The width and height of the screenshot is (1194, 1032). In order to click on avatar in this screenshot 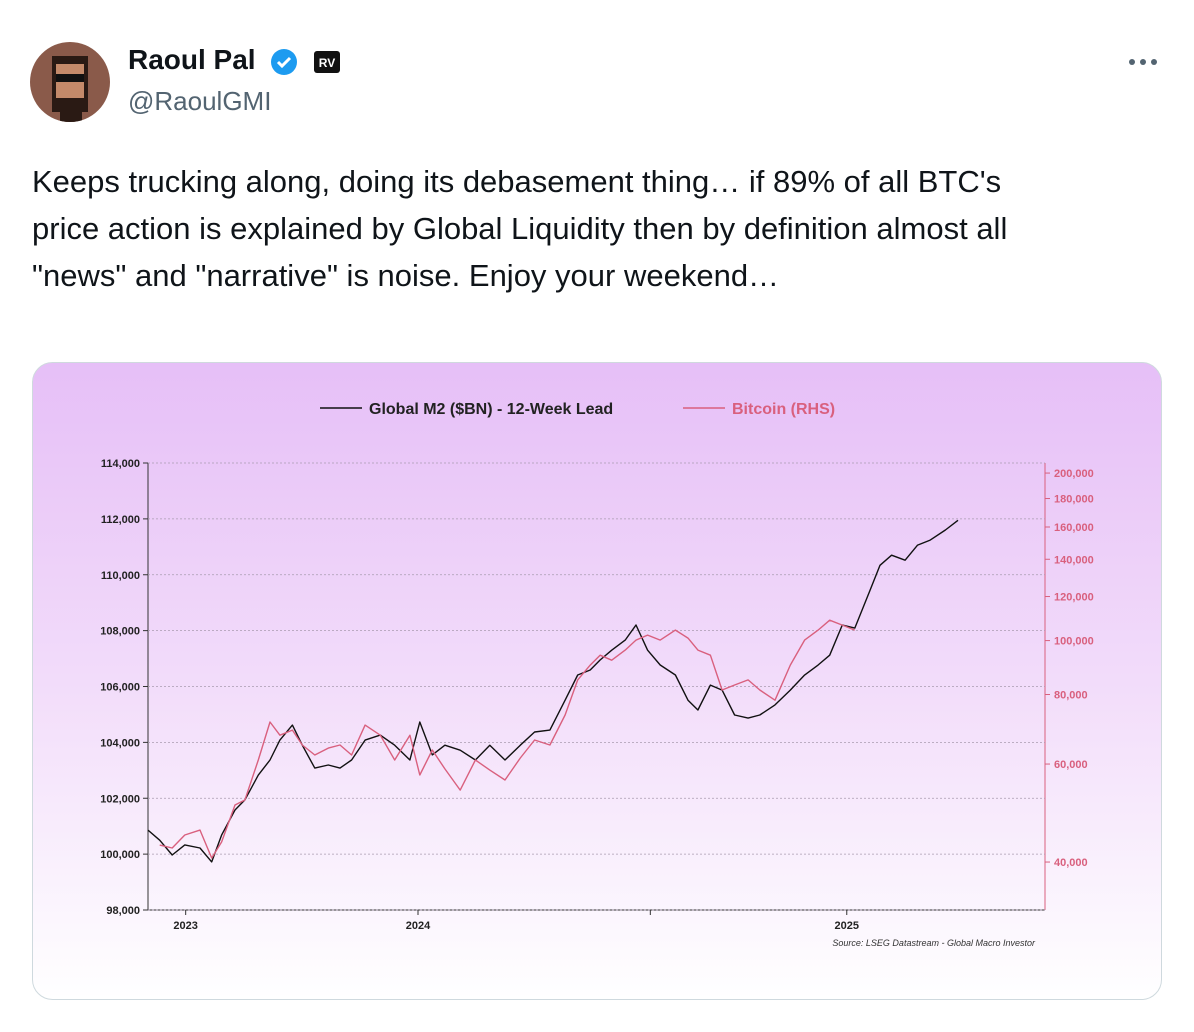, I will do `click(70, 82)`.